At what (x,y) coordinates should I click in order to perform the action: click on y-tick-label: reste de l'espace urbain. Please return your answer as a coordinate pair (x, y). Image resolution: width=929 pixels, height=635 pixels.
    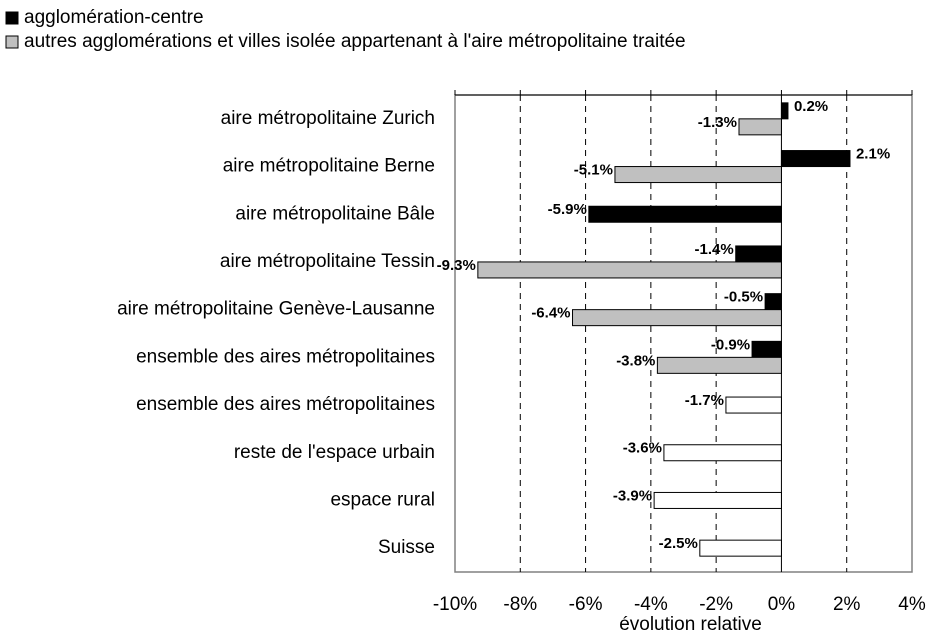
    Looking at the image, I should click on (334, 452).